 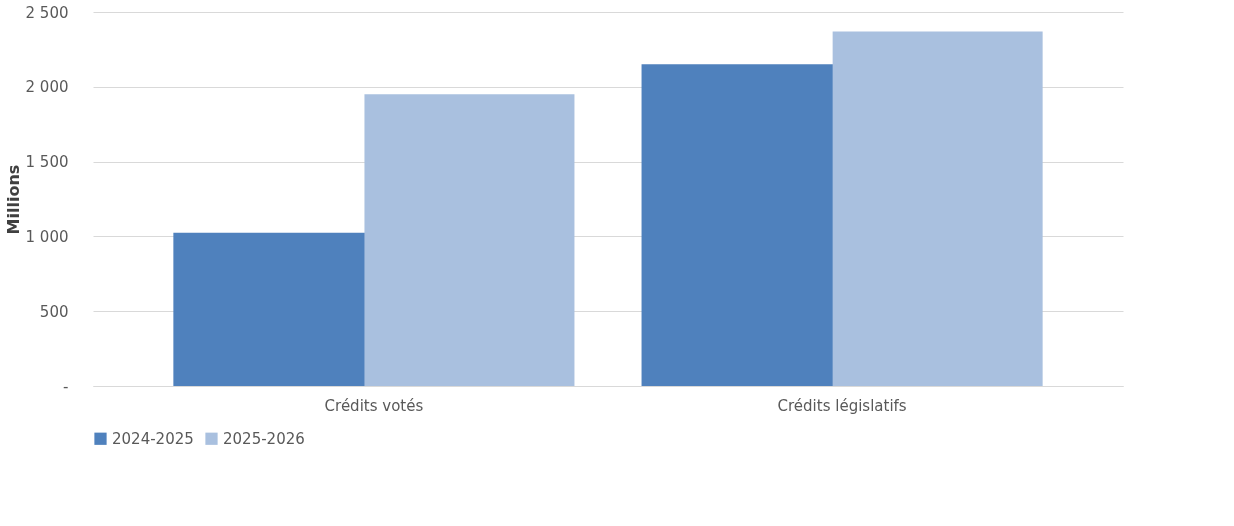 I want to click on y-tick-label: 2 000, so click(x=47, y=87).